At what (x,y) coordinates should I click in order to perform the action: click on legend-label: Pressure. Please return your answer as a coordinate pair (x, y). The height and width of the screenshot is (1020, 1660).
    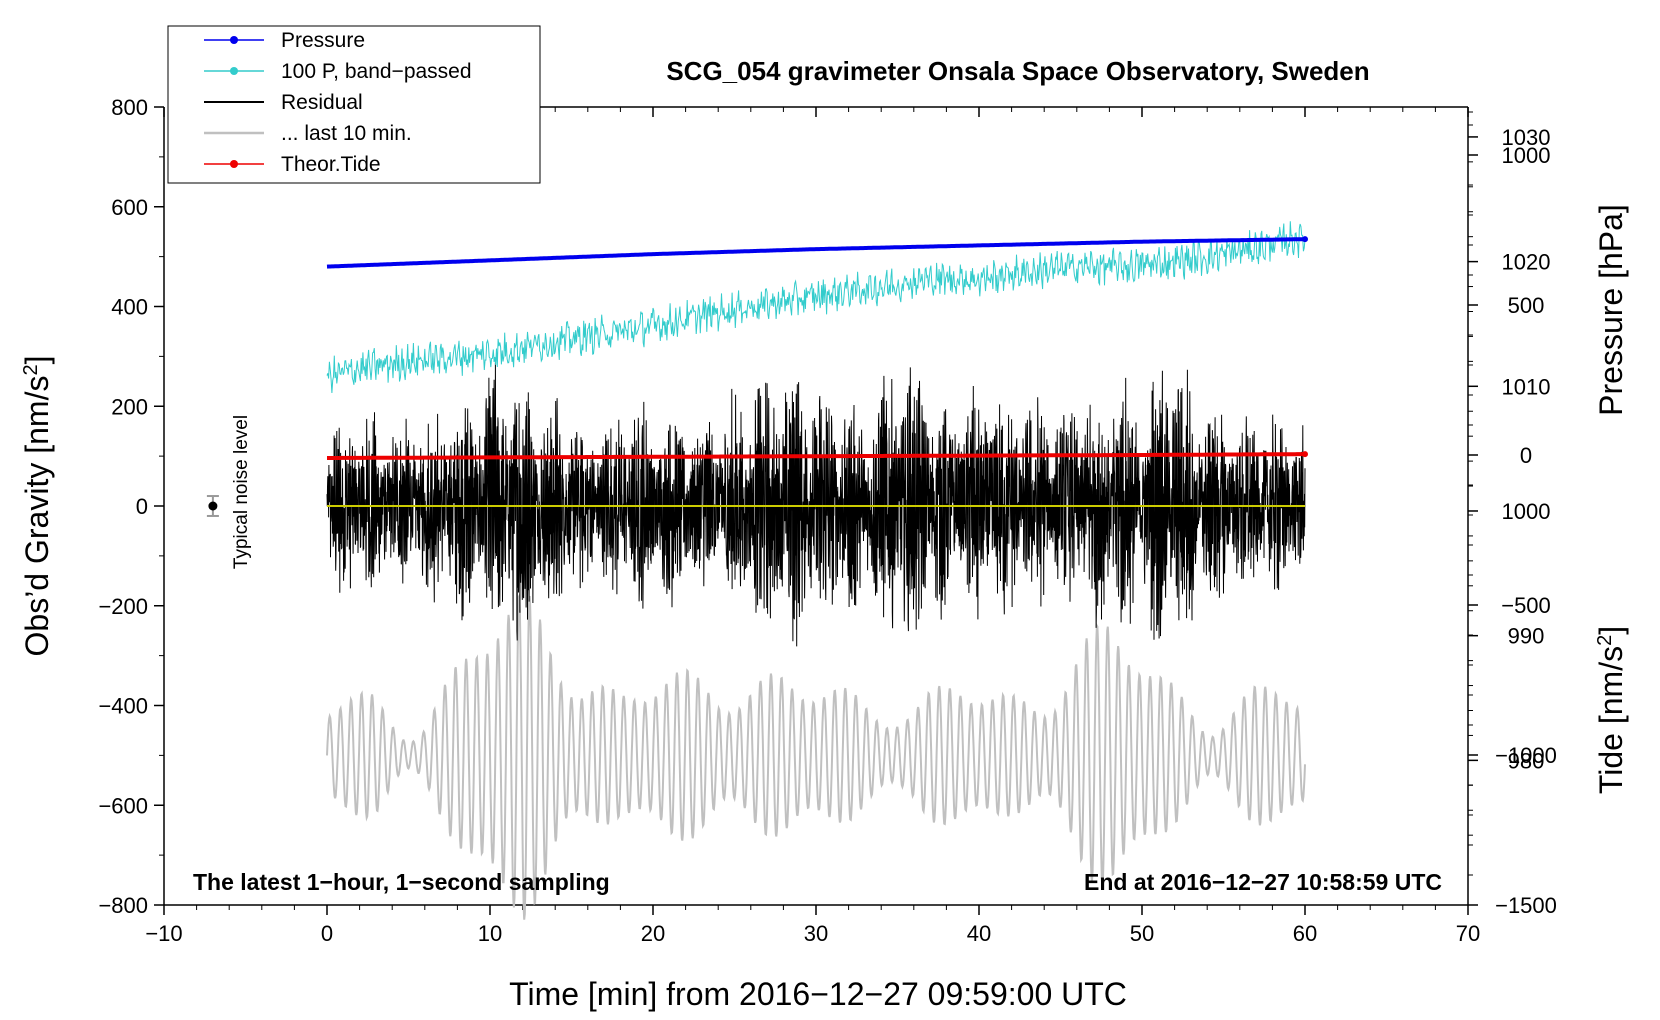
    Looking at the image, I should click on (323, 40).